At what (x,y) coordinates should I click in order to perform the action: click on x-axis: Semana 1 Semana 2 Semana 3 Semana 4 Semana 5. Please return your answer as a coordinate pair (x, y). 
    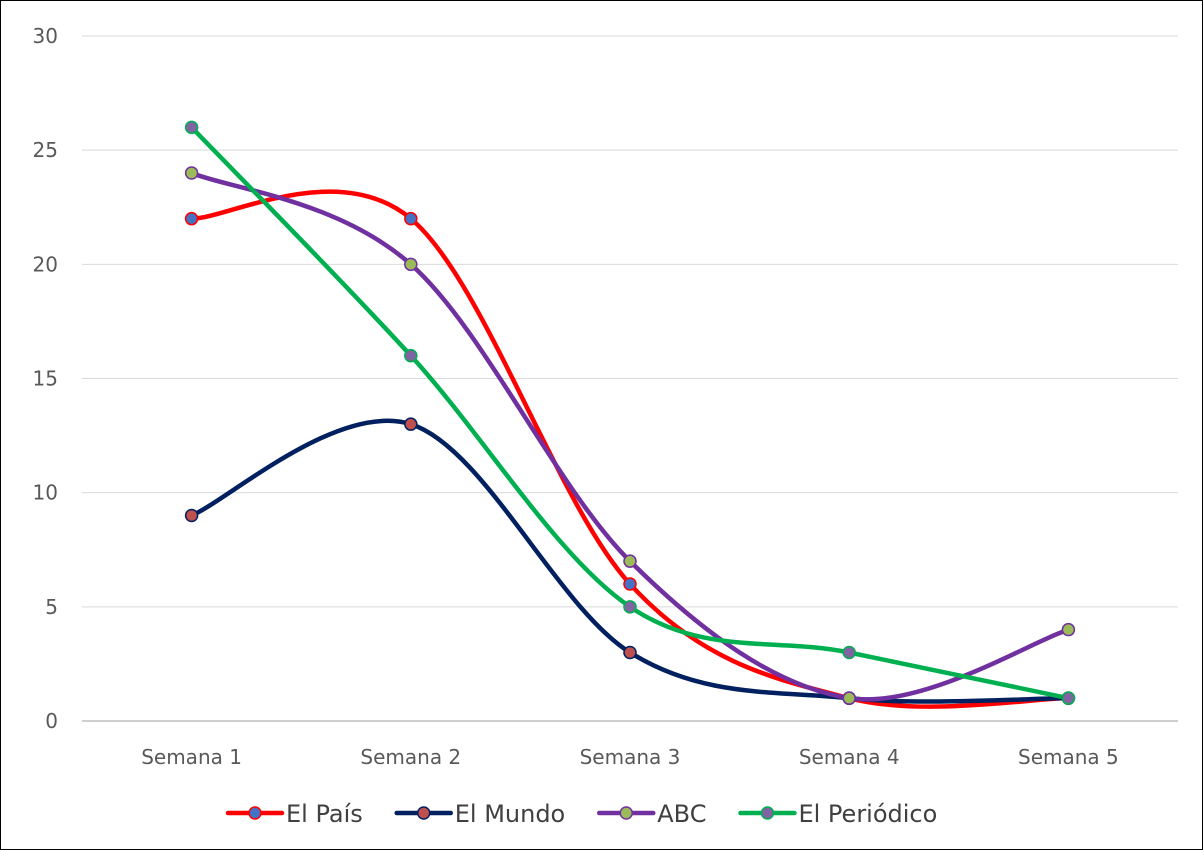
    Looking at the image, I should click on (630, 757).